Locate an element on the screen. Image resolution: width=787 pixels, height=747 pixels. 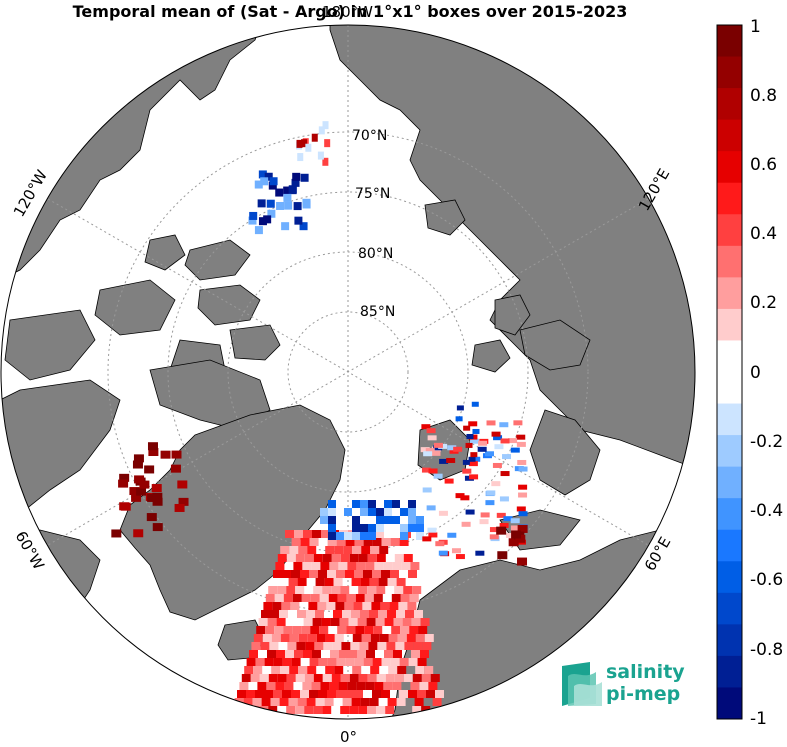
colorbar-tick--0.8: -0.8 is located at coordinates (767, 650).